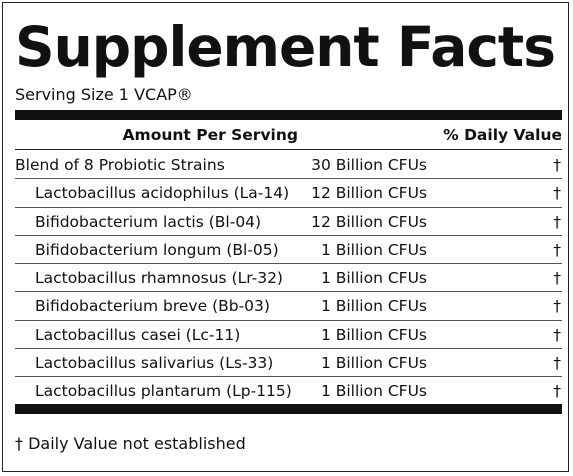 Image resolution: width=573 pixels, height=476 pixels. I want to click on serving-size: Serving Size 1 VCAP®, so click(104, 94).